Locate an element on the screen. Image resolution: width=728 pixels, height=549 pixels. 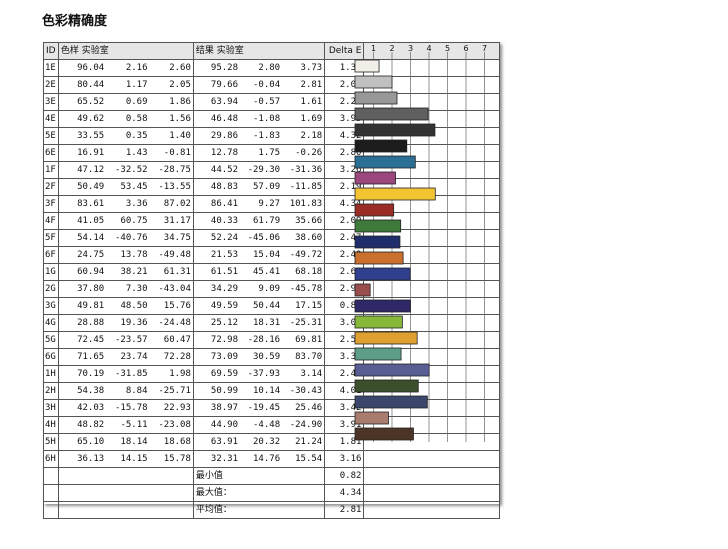
reference-lab-value: -31.85 is located at coordinates (131, 374).